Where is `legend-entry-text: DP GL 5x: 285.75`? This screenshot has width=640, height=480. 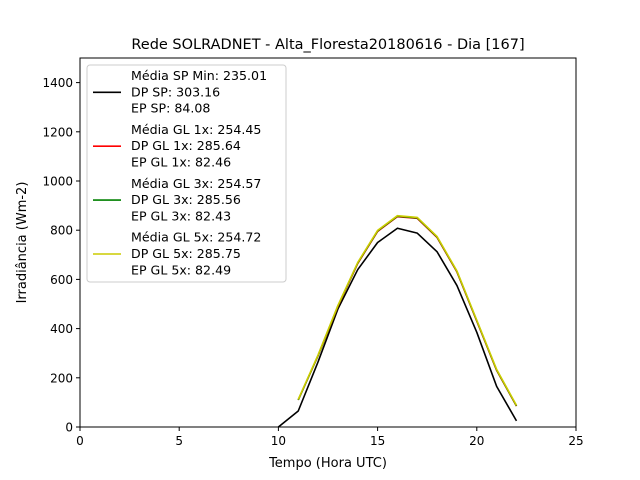 legend-entry-text: DP GL 5x: 285.75 is located at coordinates (186, 253).